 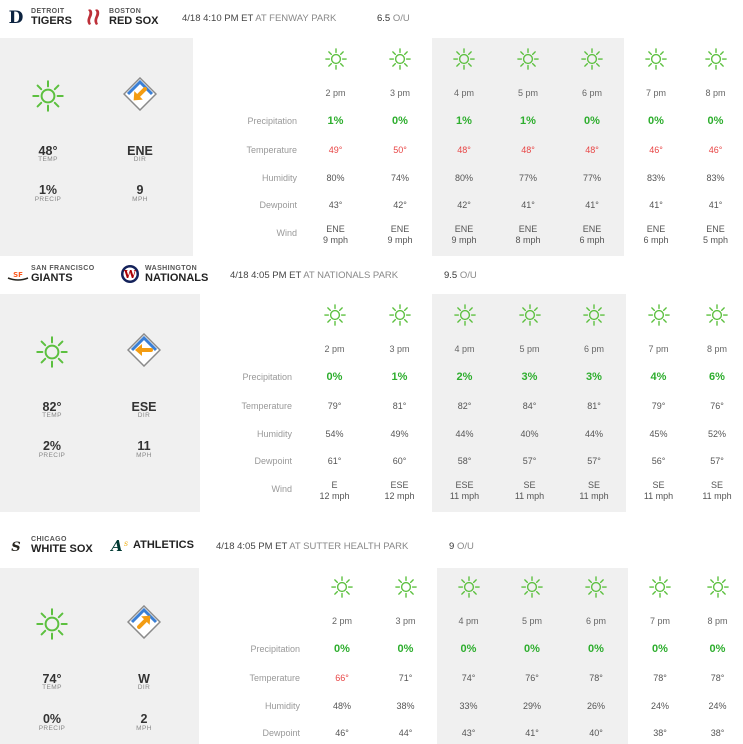 What do you see at coordinates (286, 233) in the screenshot?
I see `row-label-wind: Wind` at bounding box center [286, 233].